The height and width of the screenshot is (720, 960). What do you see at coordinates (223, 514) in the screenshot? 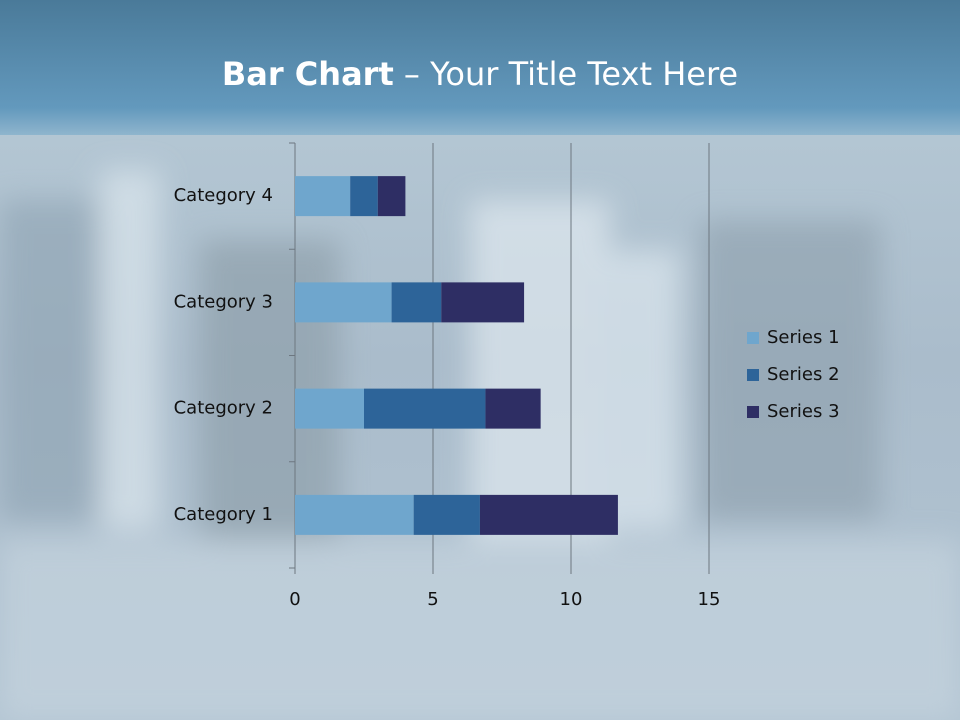
I see `y-tick-label: Category 1` at bounding box center [223, 514].